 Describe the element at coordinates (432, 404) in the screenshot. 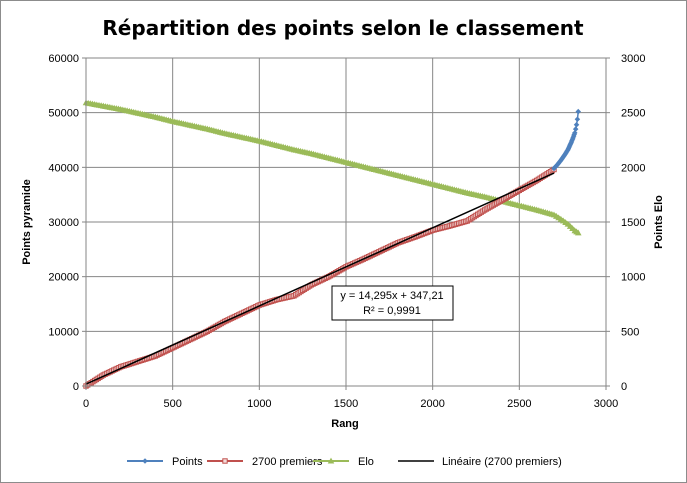

I see `x-tick-label: 2000` at that location.